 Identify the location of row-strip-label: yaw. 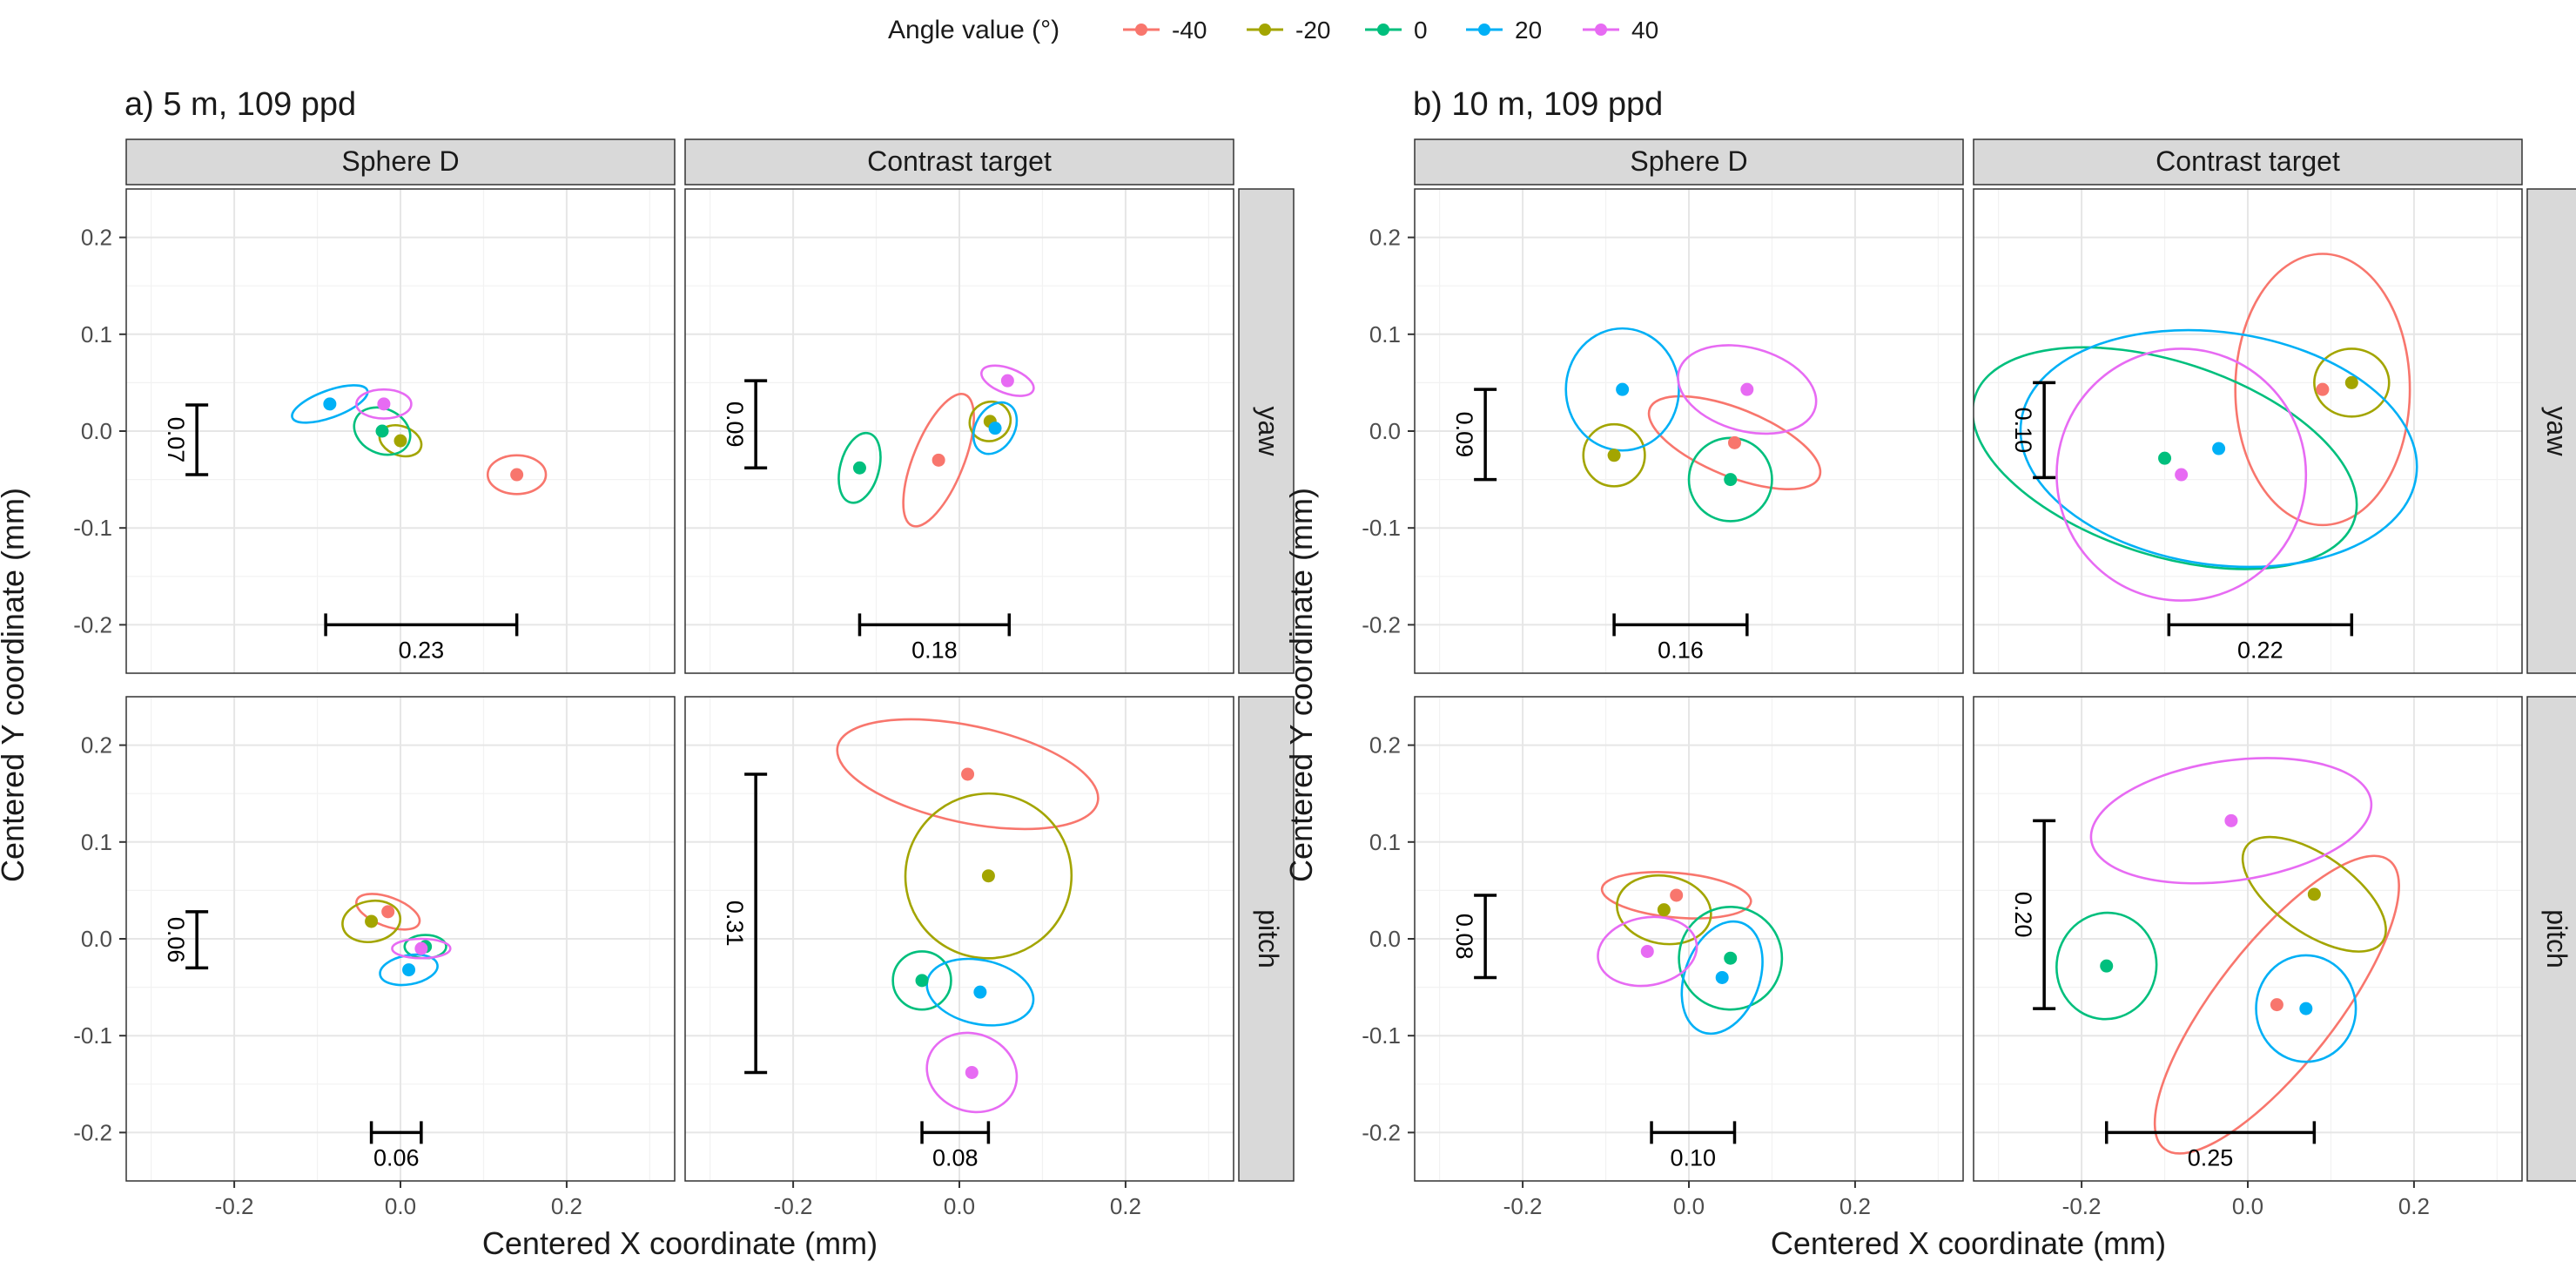
(1268, 432).